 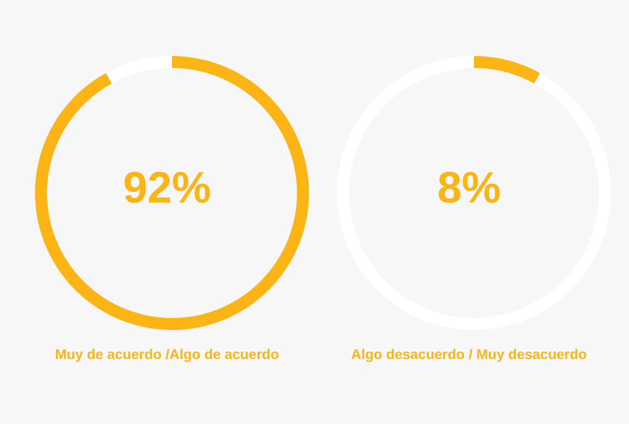 What do you see at coordinates (167, 354) in the screenshot?
I see `text: Muy de acuerdo /Algo de acuerdo` at bounding box center [167, 354].